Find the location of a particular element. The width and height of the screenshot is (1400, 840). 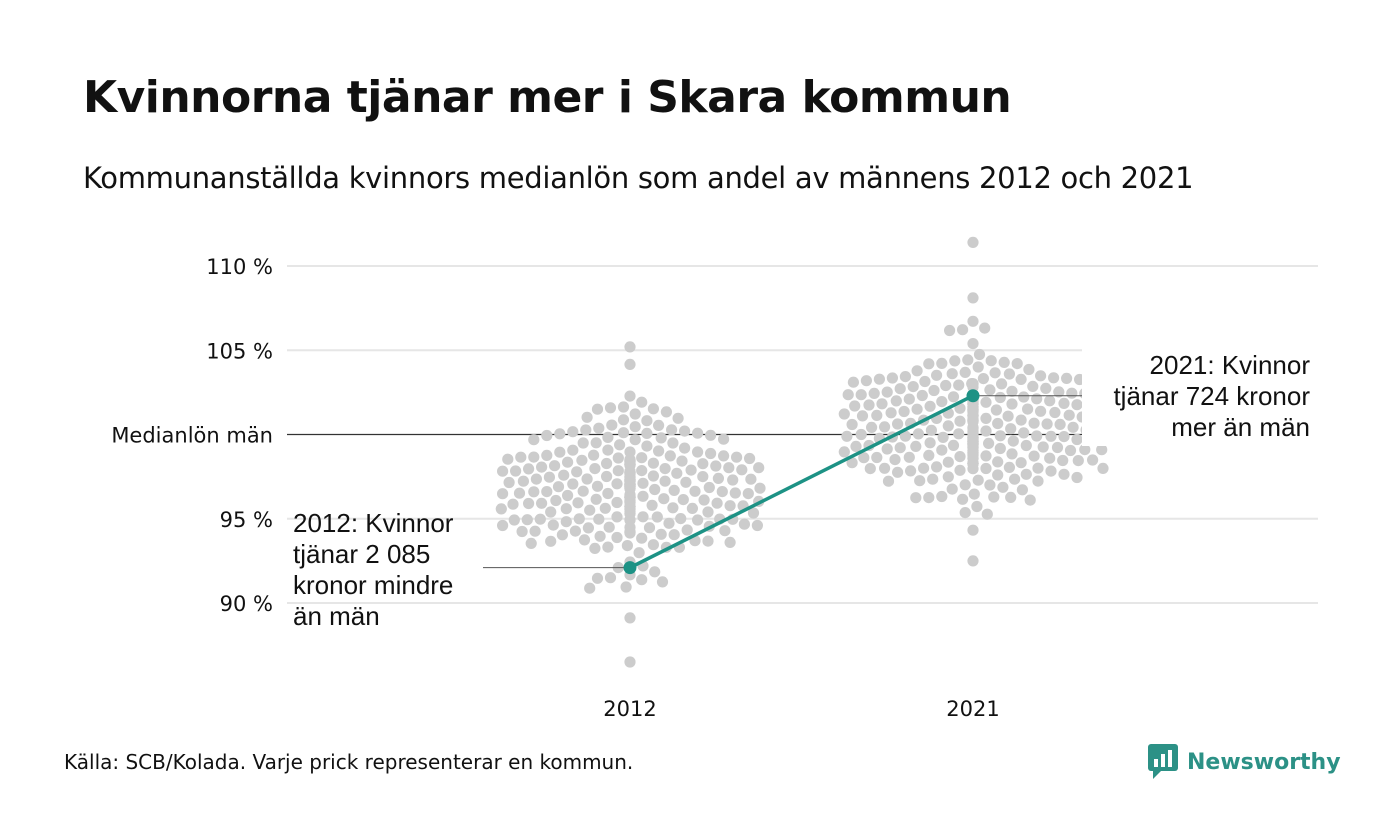

annotation-leaders is located at coordinates (782, 482).